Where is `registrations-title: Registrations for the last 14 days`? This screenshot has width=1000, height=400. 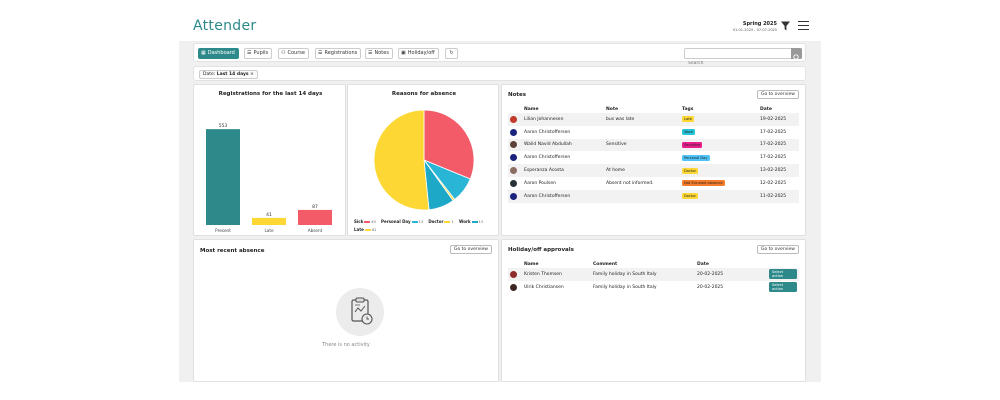
registrations-title: Registrations for the last 14 days is located at coordinates (270, 94).